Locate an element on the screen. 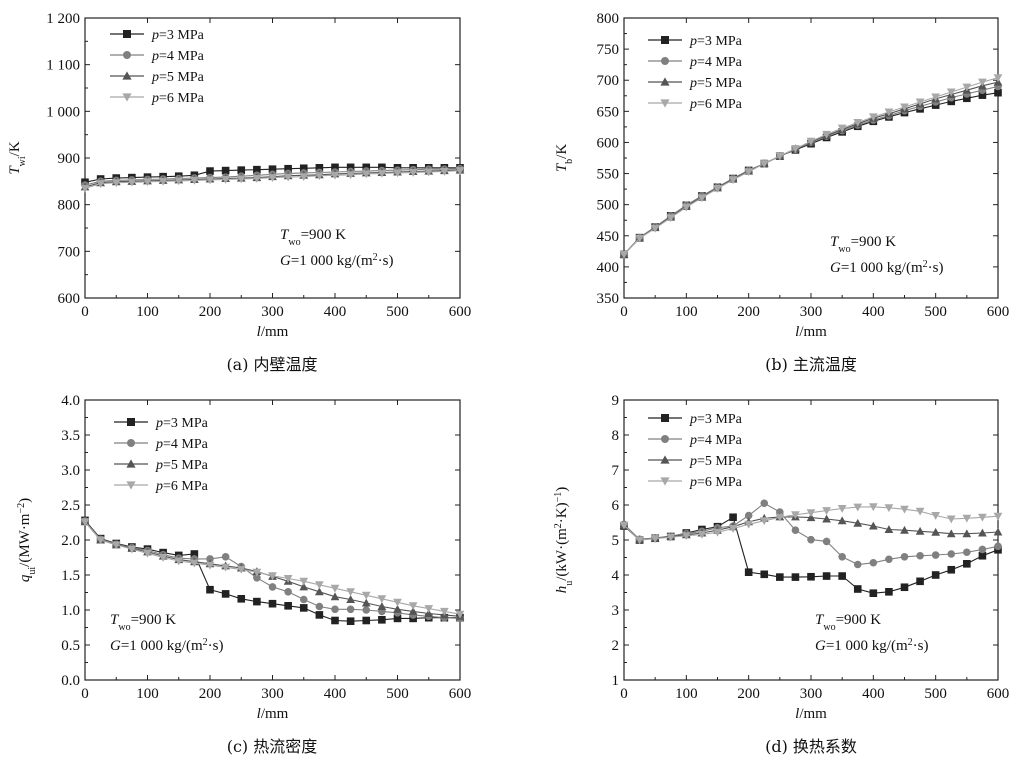  panel-caption: (c) 热流密度 is located at coordinates (272, 746).